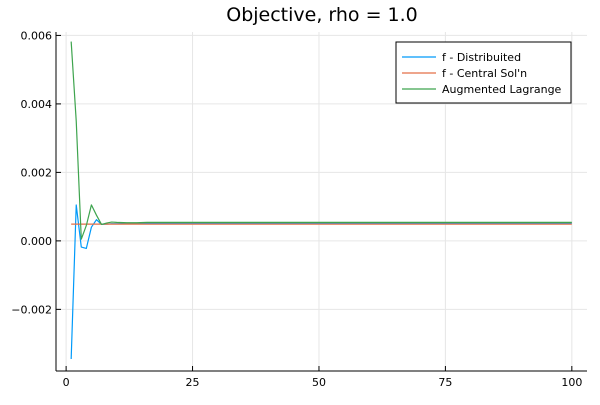 This screenshot has width=600, height=405. I want to click on chart-title: Objective, rho = 1.0, so click(322, 15).